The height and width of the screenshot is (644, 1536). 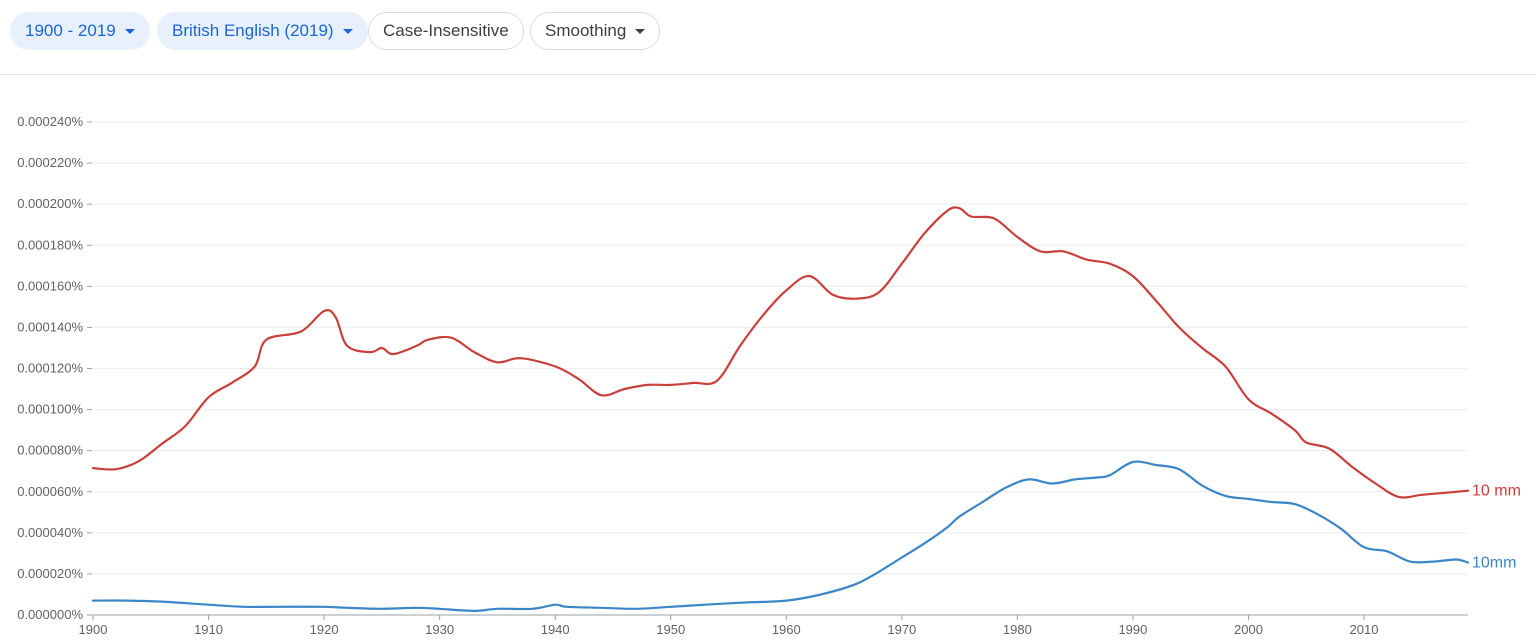 I want to click on x-tick-label: 2000, so click(x=1248, y=629).